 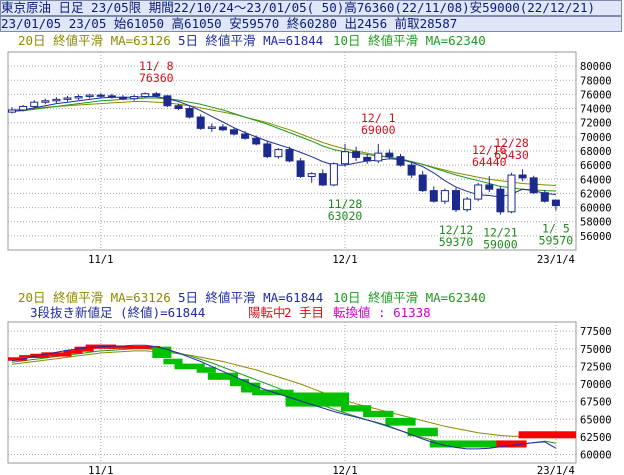 What do you see at coordinates (596, 403) in the screenshot?
I see `y-tick-label: 67500` at bounding box center [596, 403].